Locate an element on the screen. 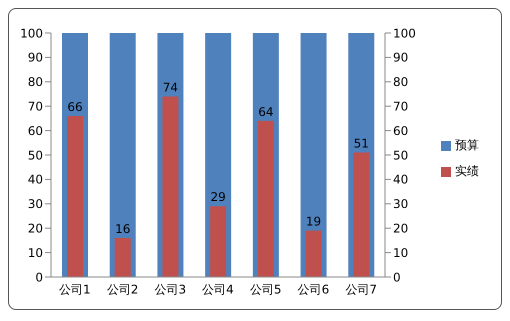 The image size is (510, 321). y-tick-label: 90 is located at coordinates (35, 57).